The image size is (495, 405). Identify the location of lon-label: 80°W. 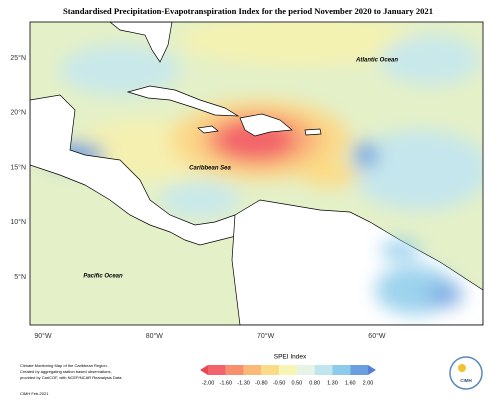
(155, 336).